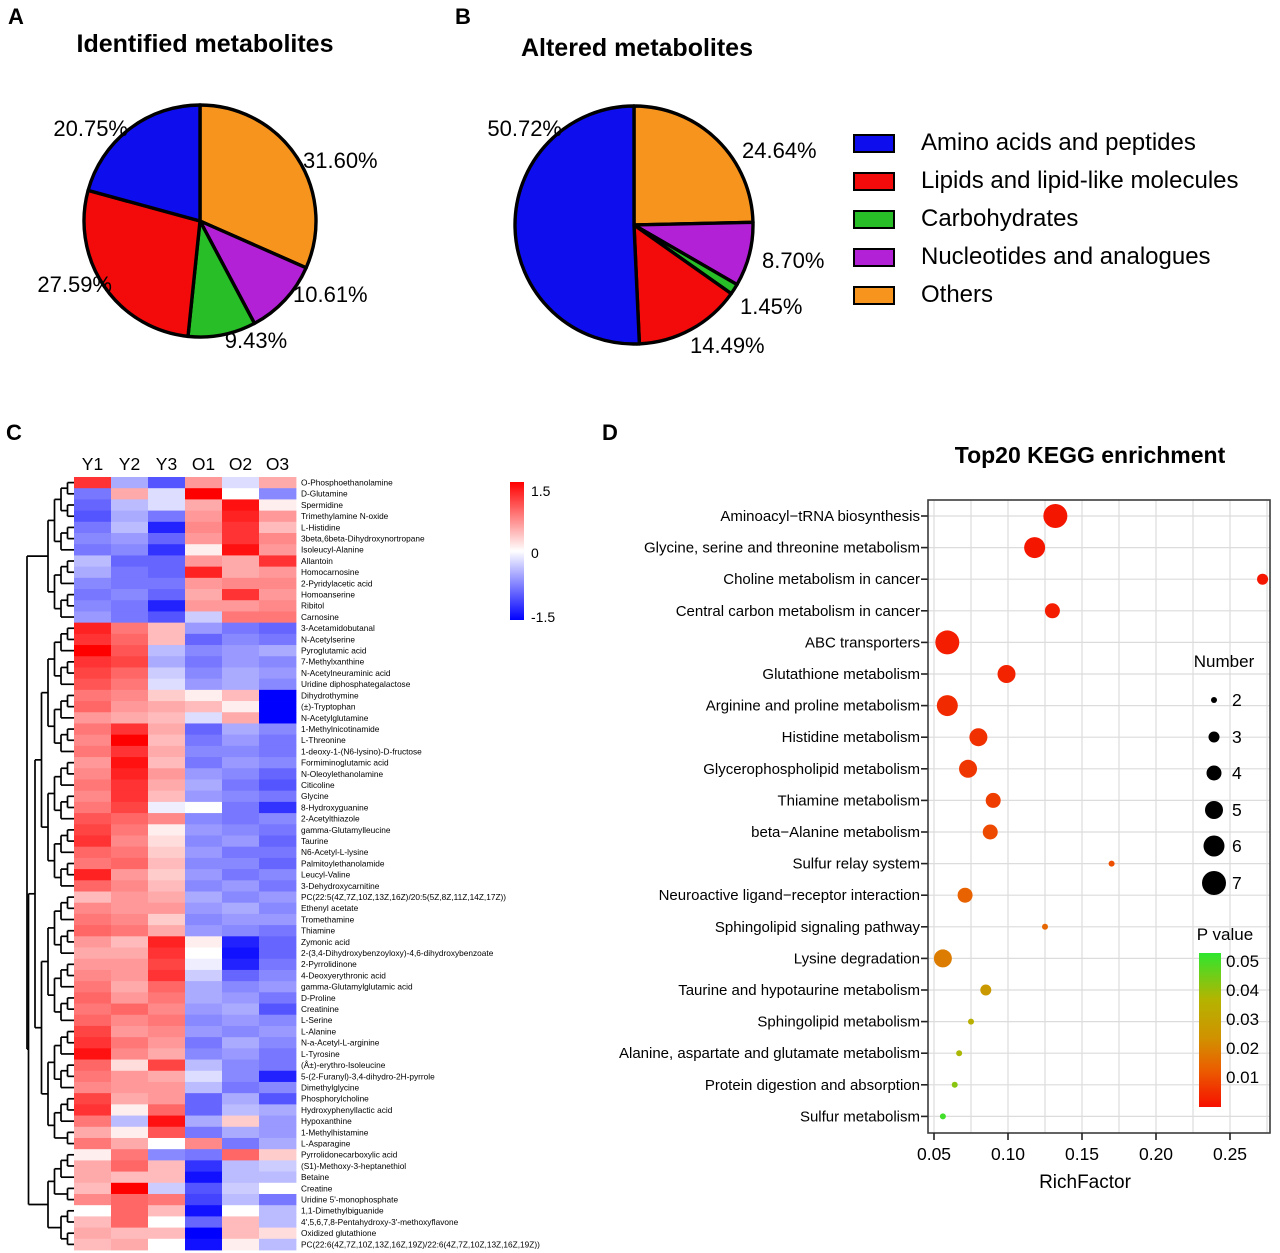 The height and width of the screenshot is (1253, 1280). Describe the element at coordinates (848, 800) in the screenshot. I see `kegg-pathway-label: Thiamine metabolism` at that location.